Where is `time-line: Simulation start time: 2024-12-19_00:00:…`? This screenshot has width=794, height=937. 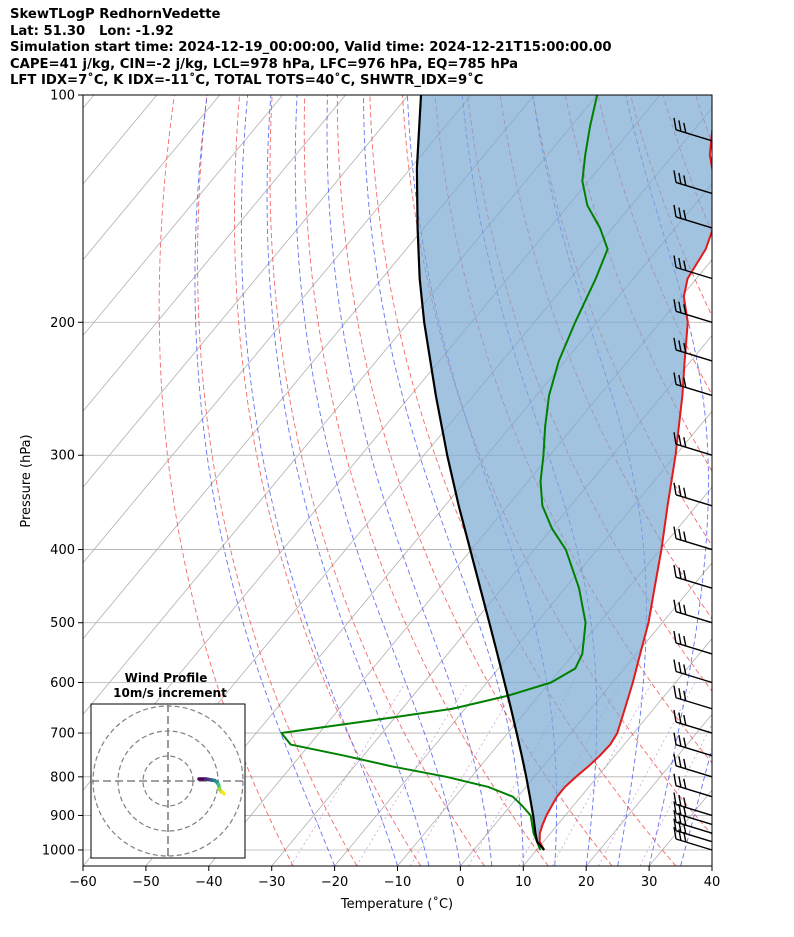
time-line: Simulation start time: 2024-12-19_00:00:… is located at coordinates (311, 47).